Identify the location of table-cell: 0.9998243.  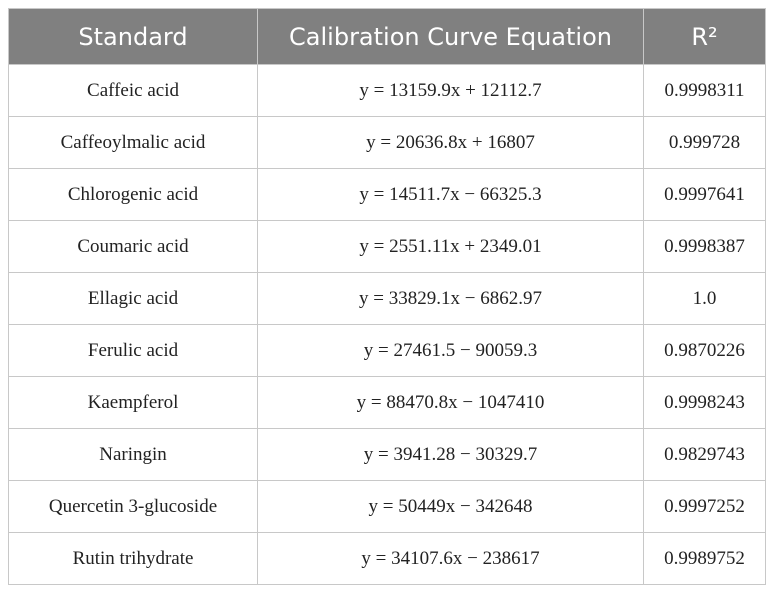
(704, 402).